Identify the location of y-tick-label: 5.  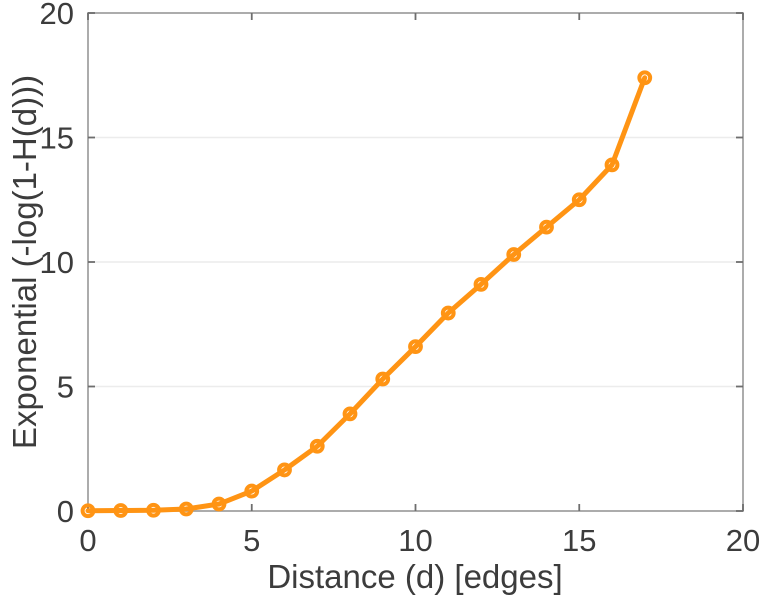
(65, 387).